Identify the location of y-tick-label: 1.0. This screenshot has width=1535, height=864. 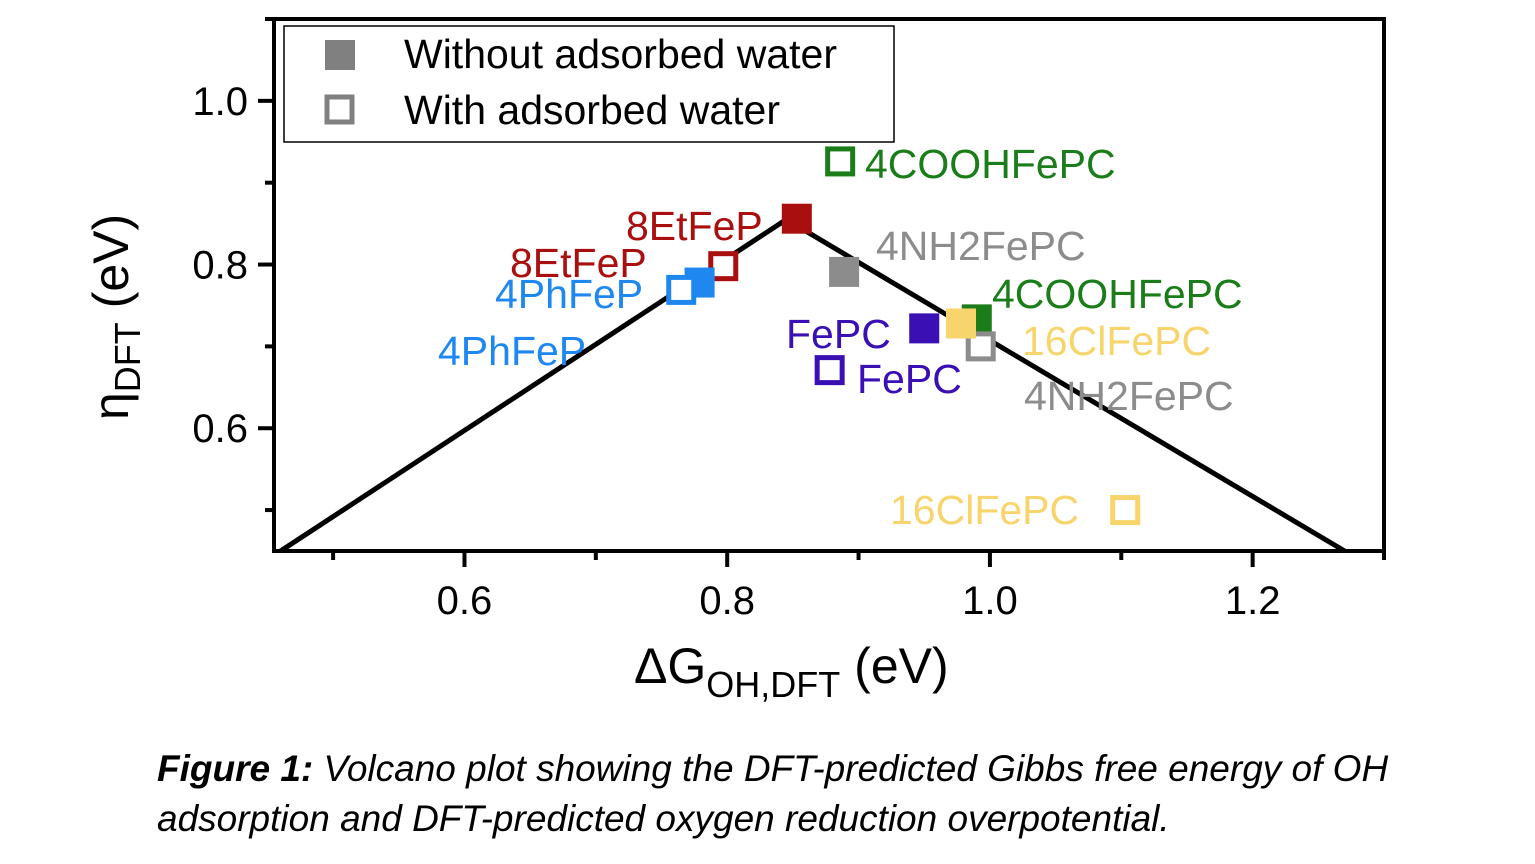
(220, 102).